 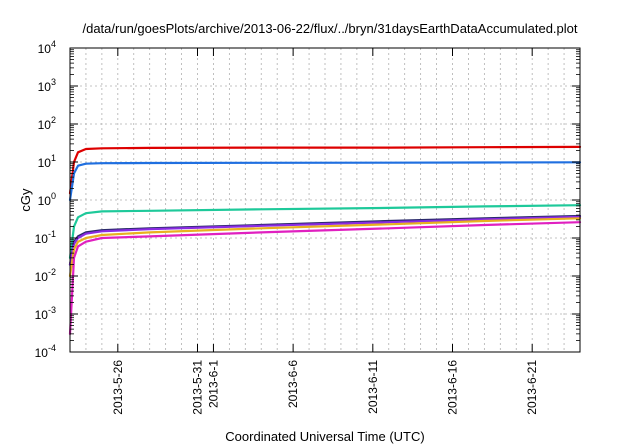 I want to click on y-tick-exponent: 4, so click(x=53, y=44).